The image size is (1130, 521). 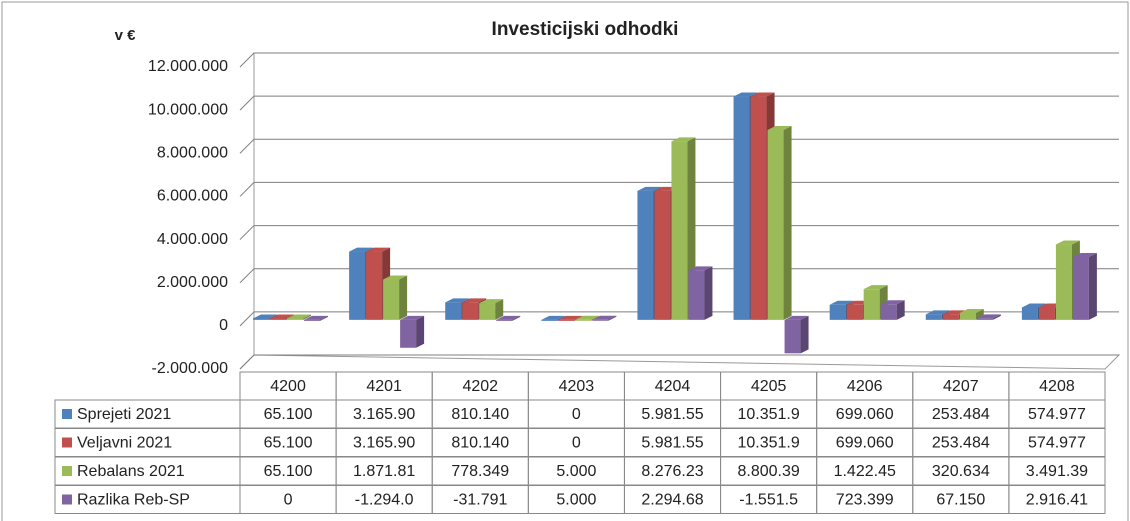 I want to click on x-tick-label: 4201, so click(x=384, y=386).